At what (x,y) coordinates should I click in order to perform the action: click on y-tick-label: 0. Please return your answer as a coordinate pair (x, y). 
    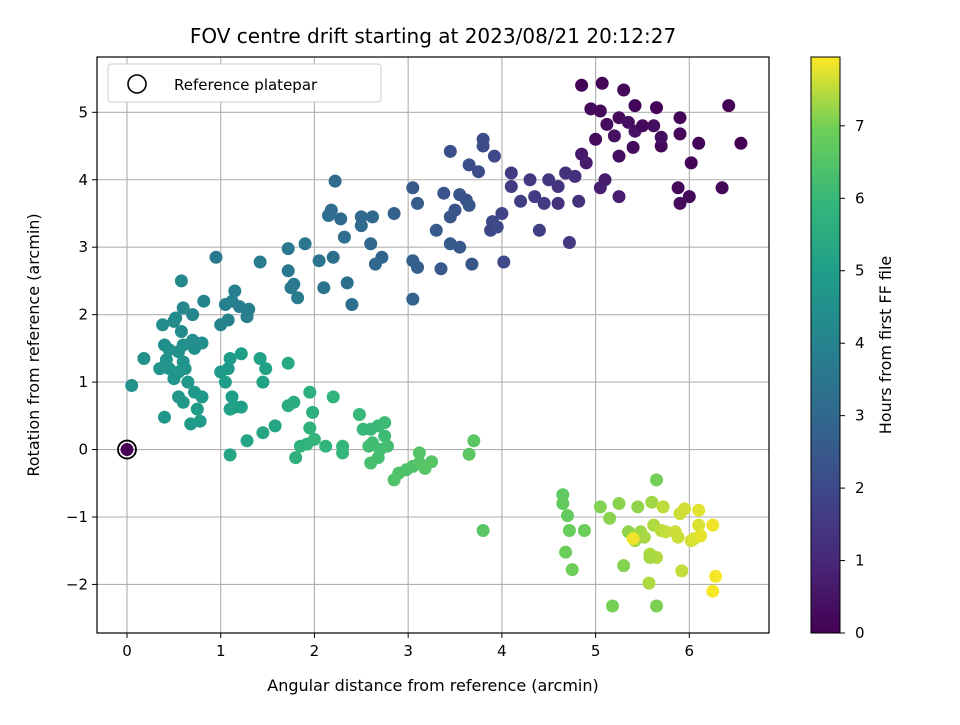
    Looking at the image, I should click on (83, 450).